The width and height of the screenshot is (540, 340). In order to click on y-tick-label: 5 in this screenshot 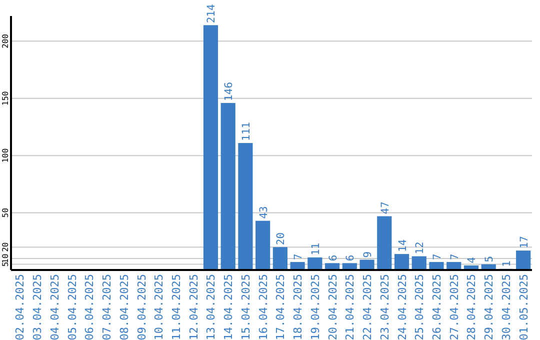, I will do `click(5, 264)`.